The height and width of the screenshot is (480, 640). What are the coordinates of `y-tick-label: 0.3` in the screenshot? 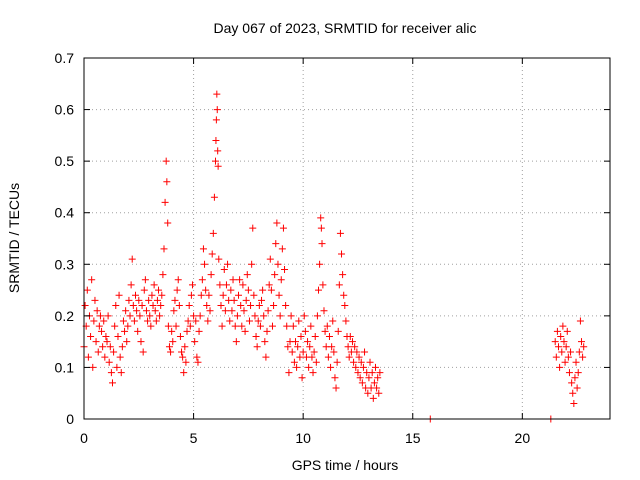 It's located at (65, 264).